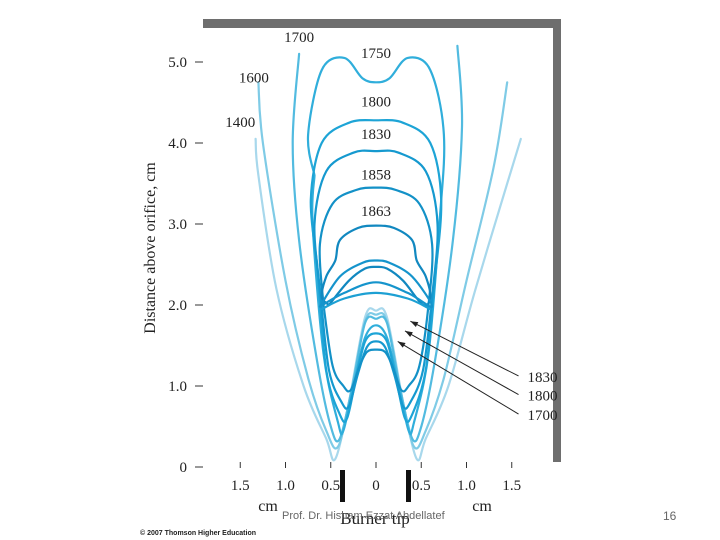 The height and width of the screenshot is (540, 720). What do you see at coordinates (670, 516) in the screenshot?
I see `page-number: 16` at bounding box center [670, 516].